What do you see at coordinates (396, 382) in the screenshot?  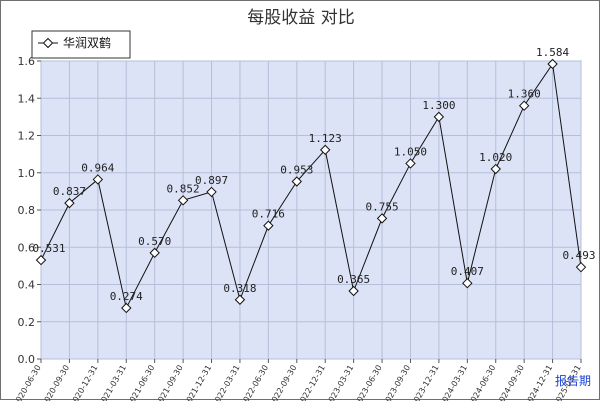 I see `x-tick-label: 2023-09-30` at bounding box center [396, 382].